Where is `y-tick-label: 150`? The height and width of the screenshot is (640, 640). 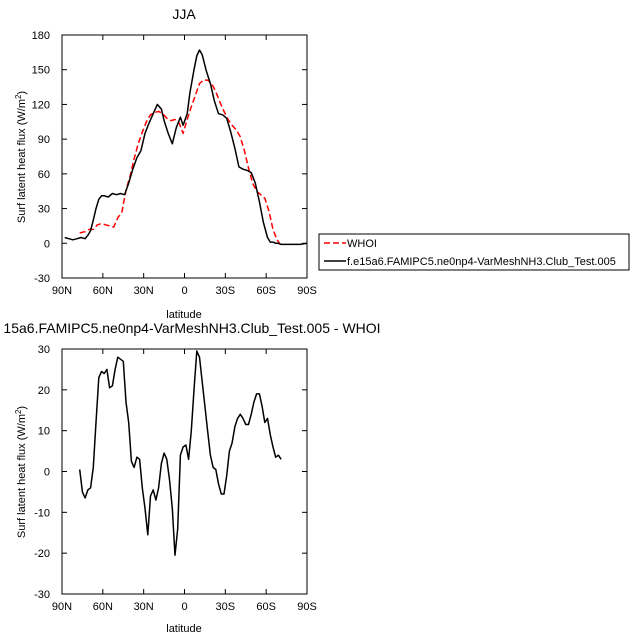 y-tick-label: 150 is located at coordinates (41, 71).